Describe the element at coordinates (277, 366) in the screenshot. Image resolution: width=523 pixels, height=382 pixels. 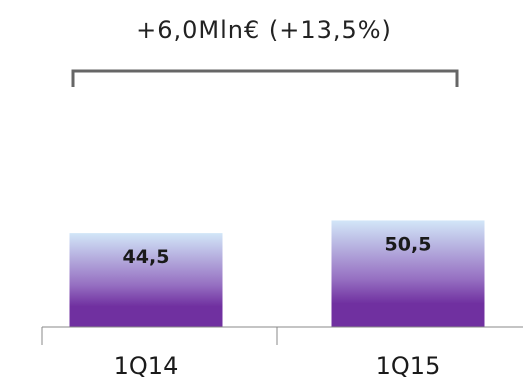
I see `x-axis-categories: 1Q14 1Q15` at that location.